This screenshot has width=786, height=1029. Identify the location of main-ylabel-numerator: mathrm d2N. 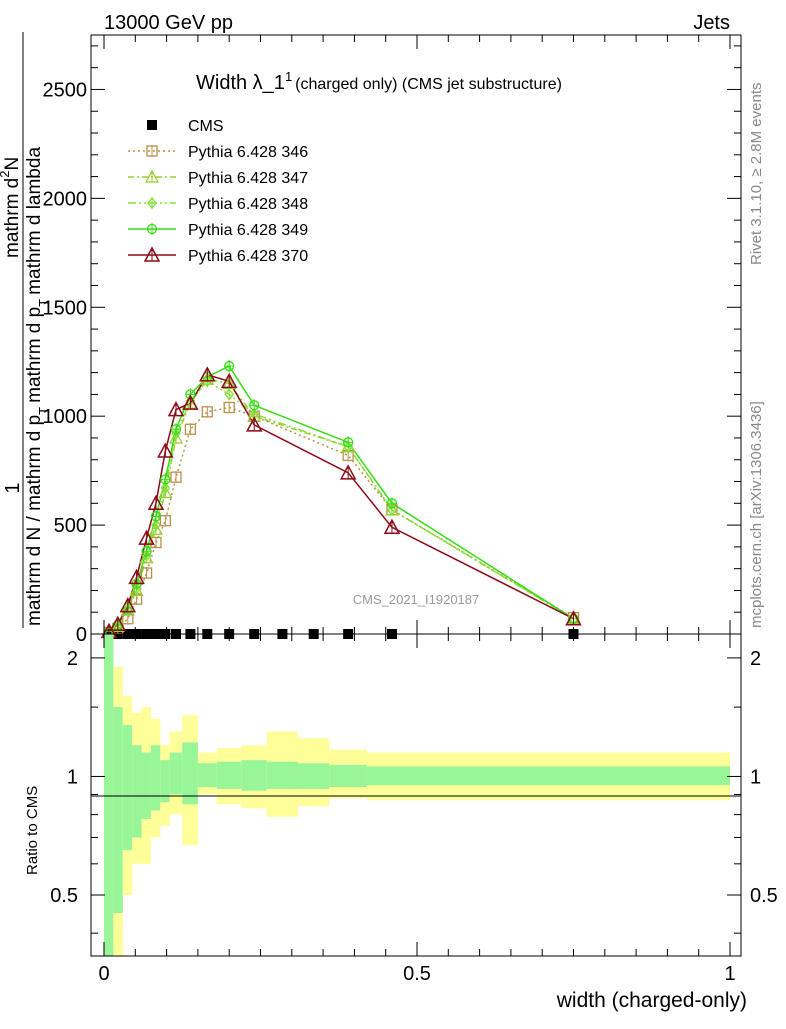
(11, 207).